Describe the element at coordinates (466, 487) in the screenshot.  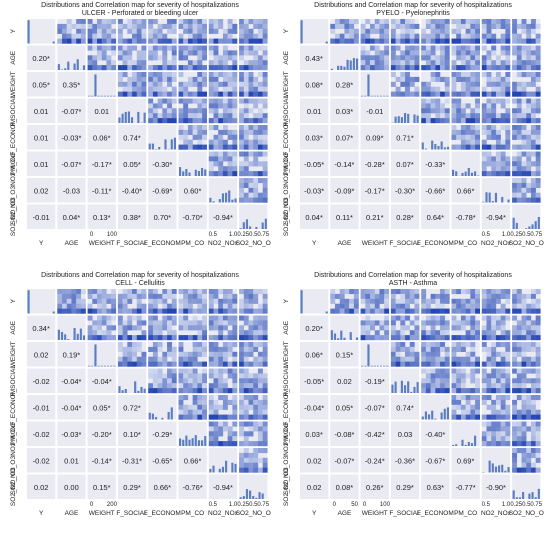
I see `correlation-value: -0.77*` at that location.